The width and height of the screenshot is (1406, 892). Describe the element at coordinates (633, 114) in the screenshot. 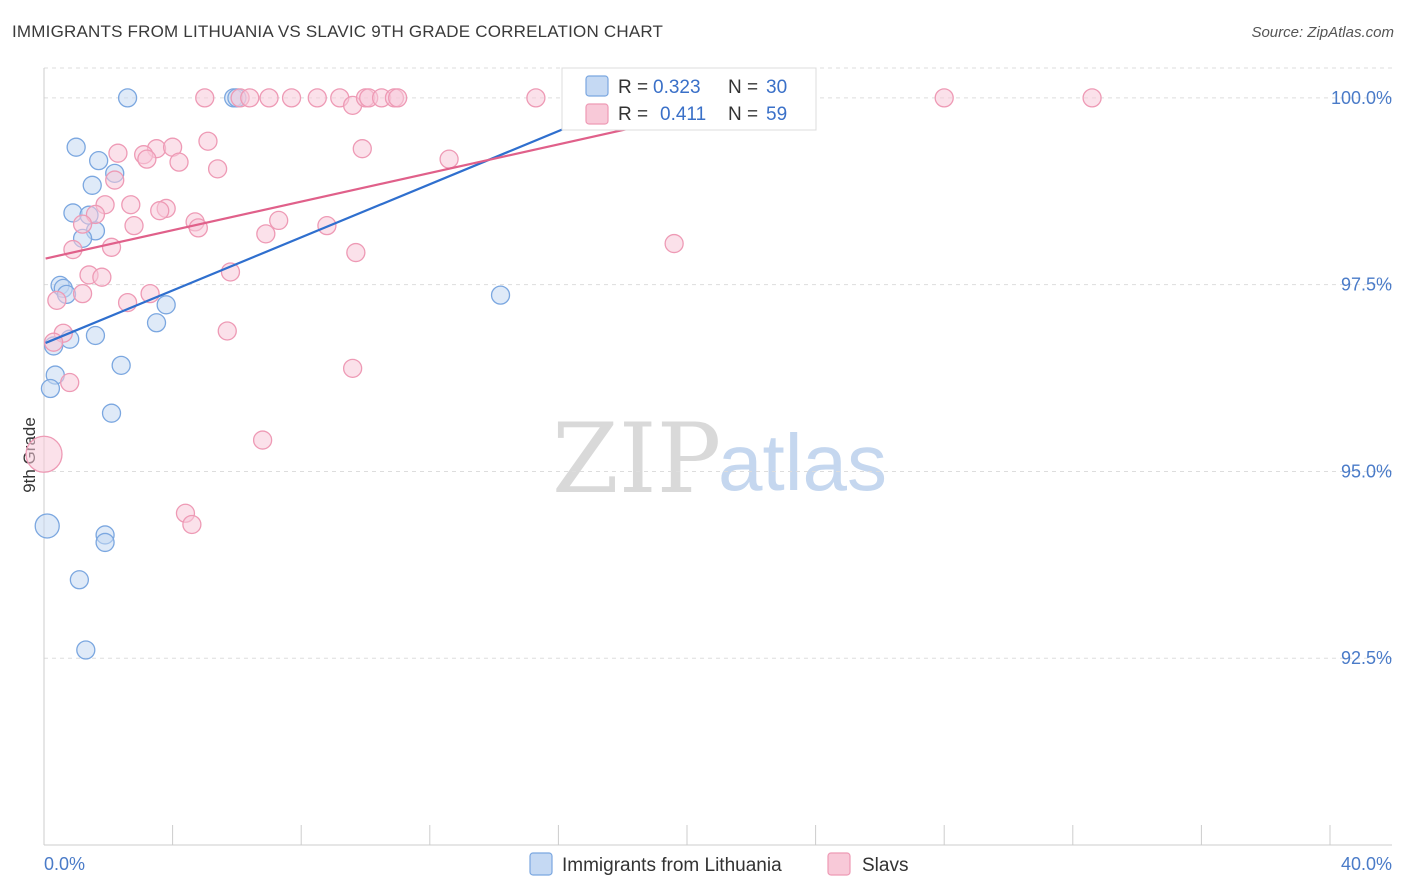

I see `legend-r-label-slavs: R =` at that location.